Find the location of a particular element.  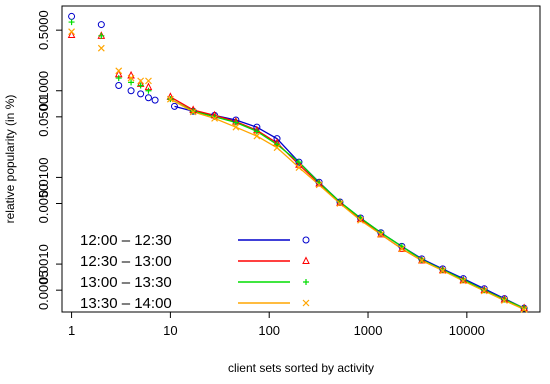

x-tick-label: 100 is located at coordinates (269, 330).